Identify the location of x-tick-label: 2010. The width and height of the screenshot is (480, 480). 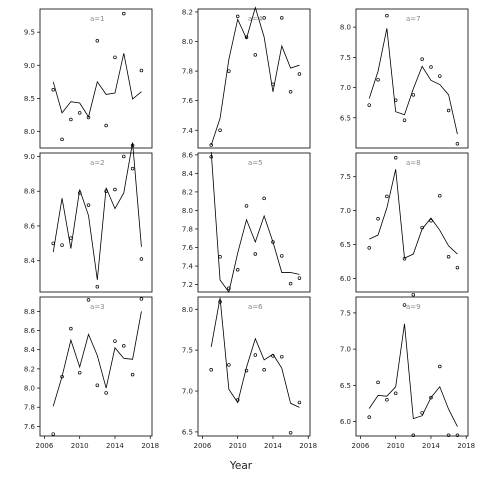
(396, 446).